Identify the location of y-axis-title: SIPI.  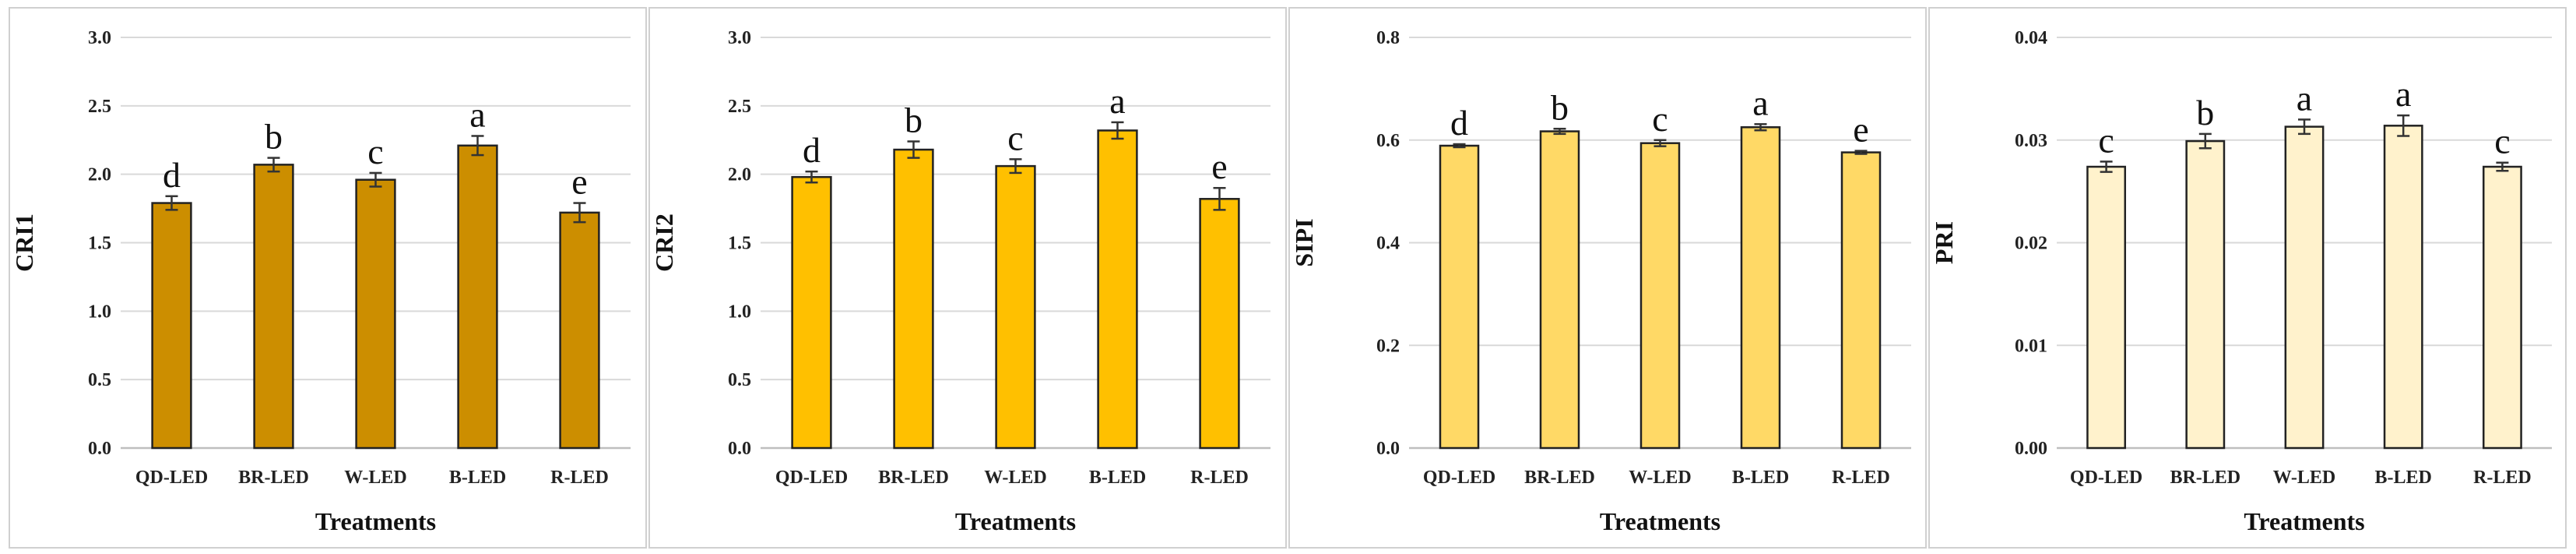
(1304, 242).